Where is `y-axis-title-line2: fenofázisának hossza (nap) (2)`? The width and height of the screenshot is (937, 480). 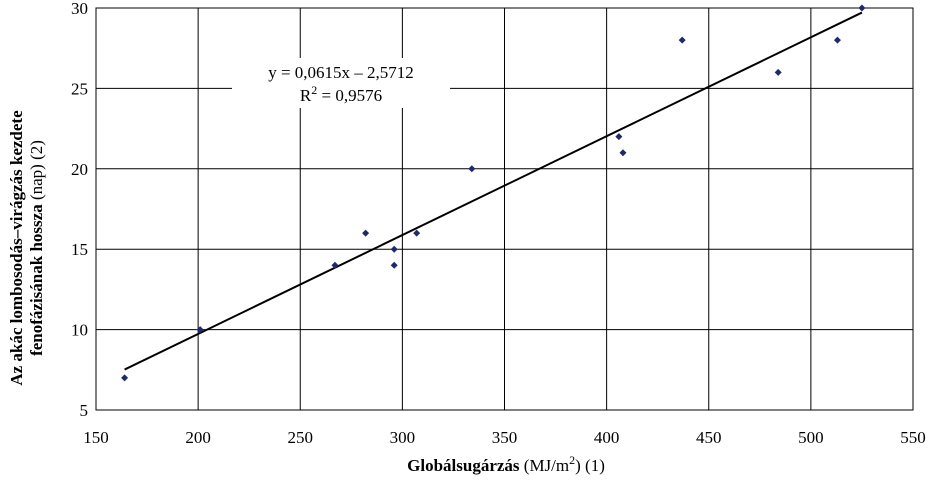 y-axis-title-line2: fenofázisának hossza (nap) (2) is located at coordinates (36, 248).